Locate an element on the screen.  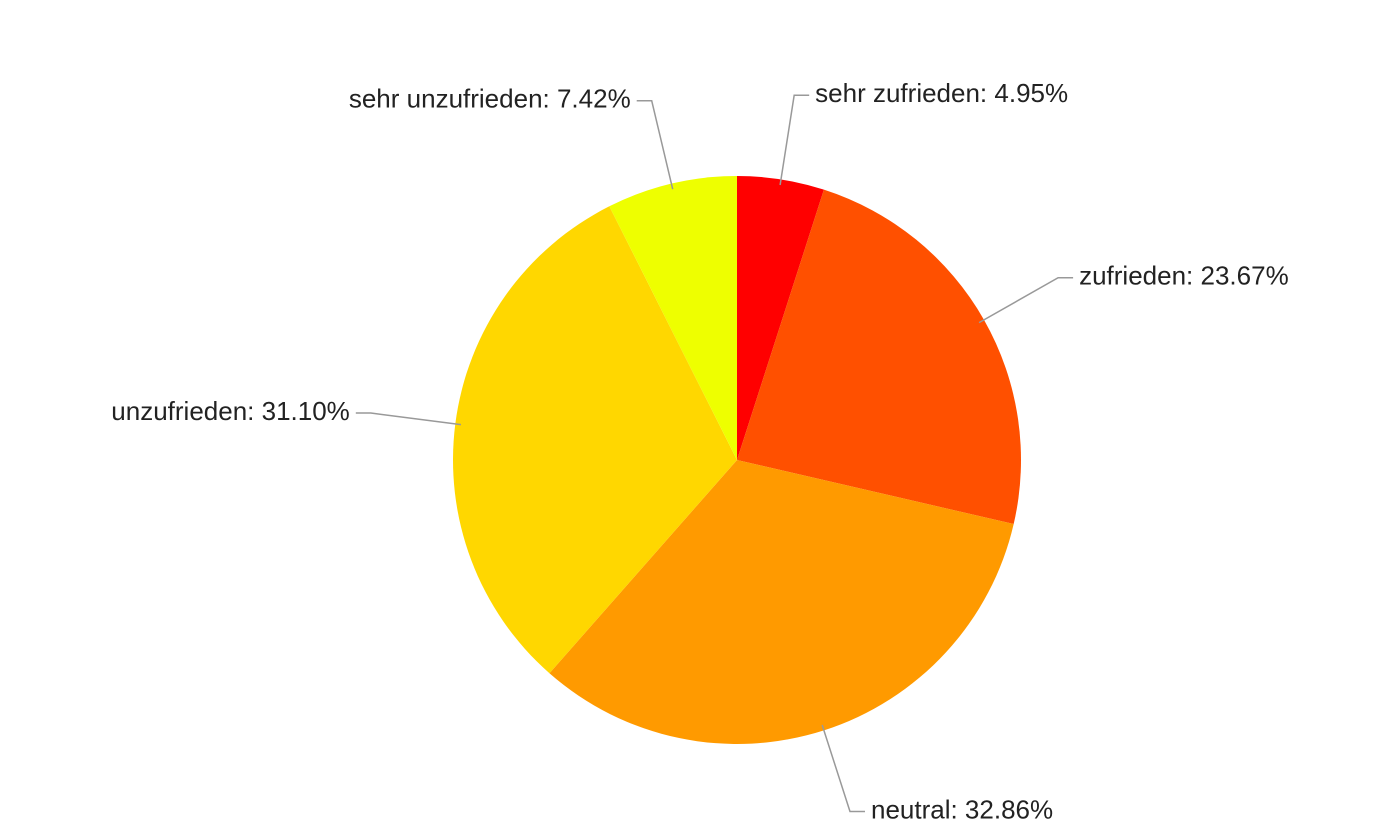
data-label: neutral: 32.86% is located at coordinates (962, 809).